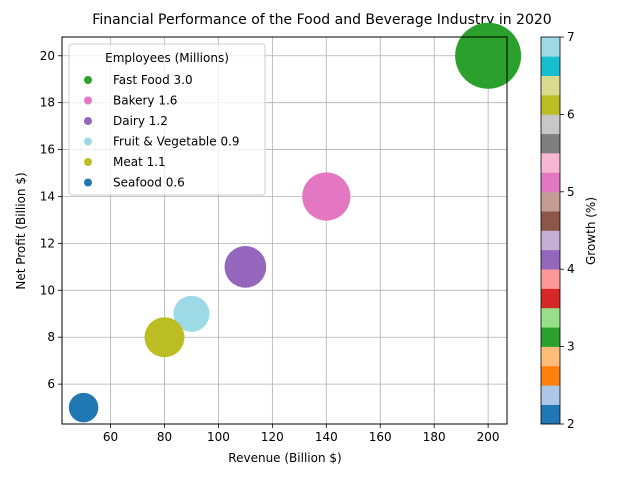 Image resolution: width=640 pixels, height=480 pixels. What do you see at coordinates (434, 437) in the screenshot?
I see `x-tick-label: 180` at bounding box center [434, 437].